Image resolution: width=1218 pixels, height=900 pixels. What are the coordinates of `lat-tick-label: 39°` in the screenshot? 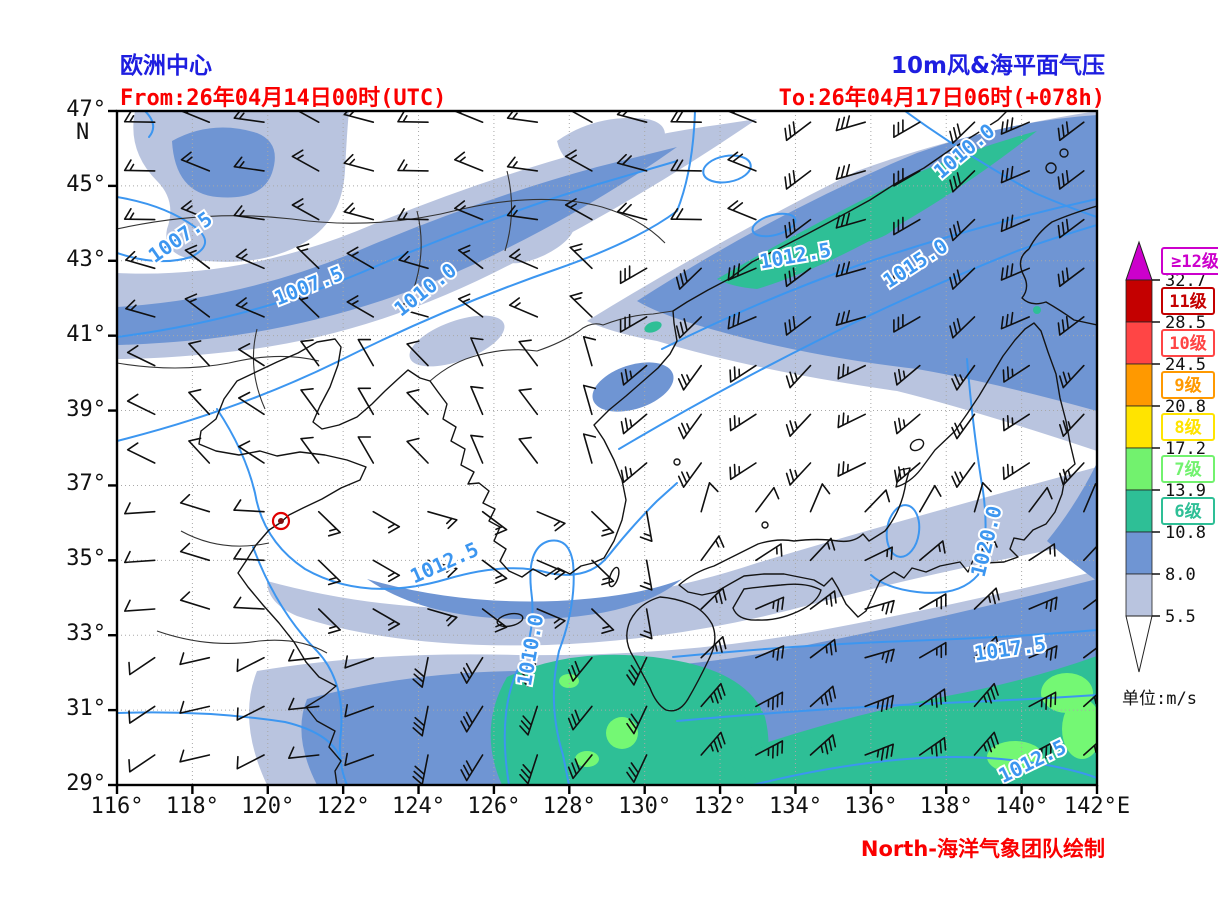 It's located at (86, 409).